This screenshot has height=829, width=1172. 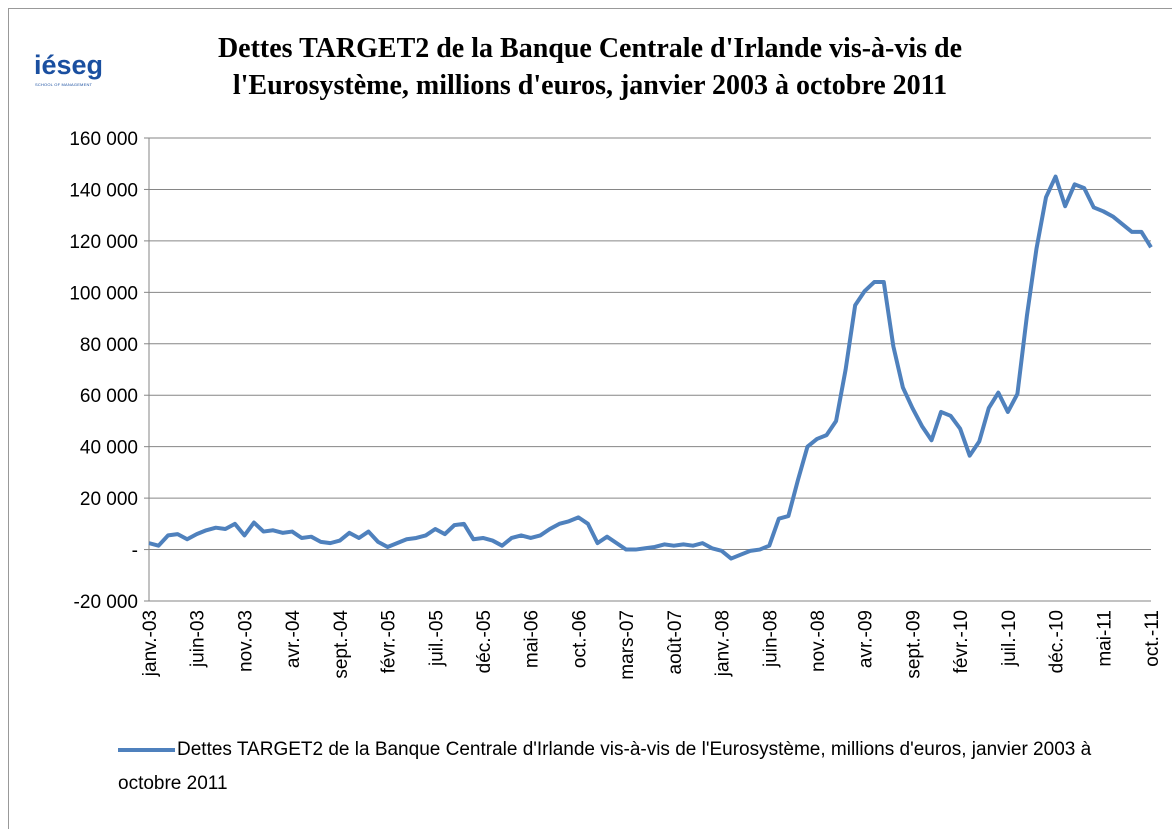 I want to click on x-tick-label: sept.-09, so click(x=913, y=644).